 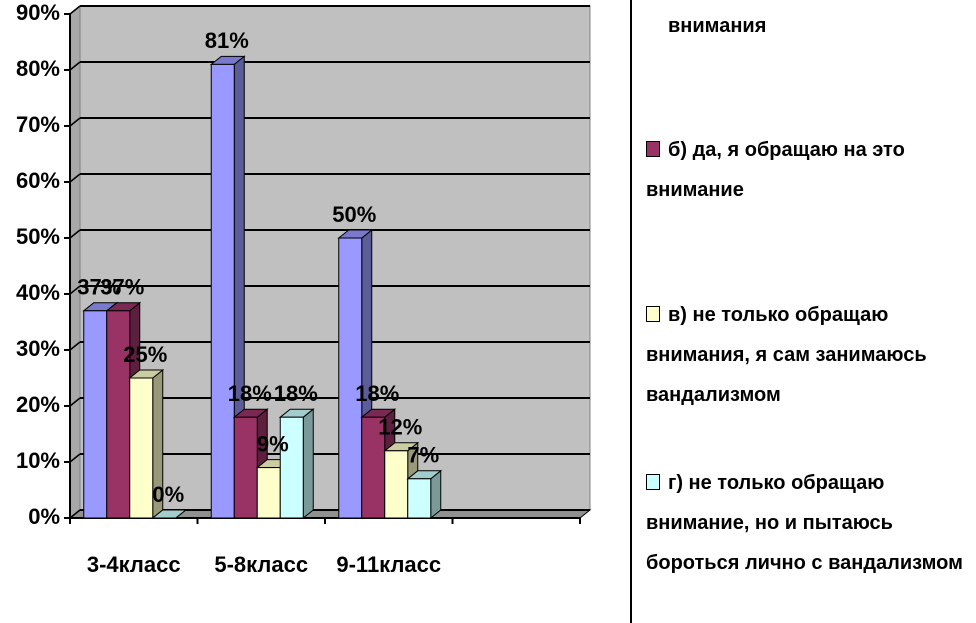 I want to click on data-label: 12%, so click(x=400, y=427).